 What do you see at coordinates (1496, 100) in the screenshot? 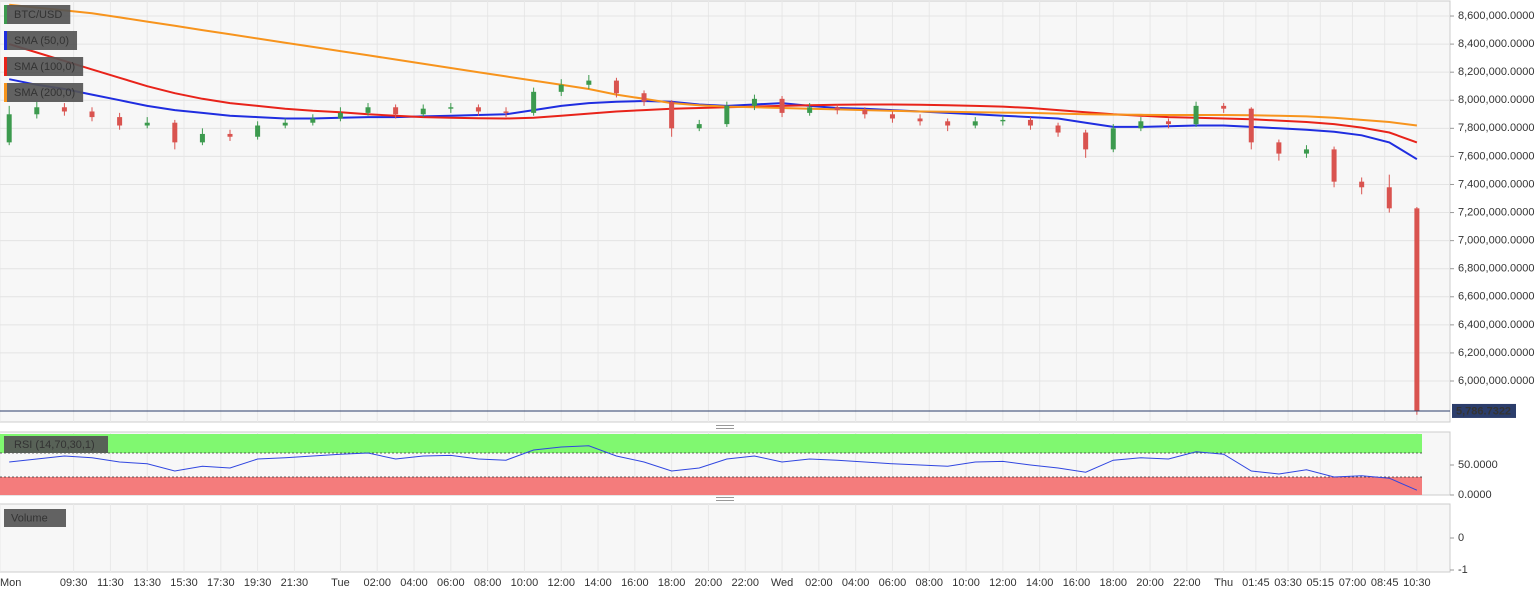
I see `y-tick-label: 8,000,000.0000` at bounding box center [1496, 100].